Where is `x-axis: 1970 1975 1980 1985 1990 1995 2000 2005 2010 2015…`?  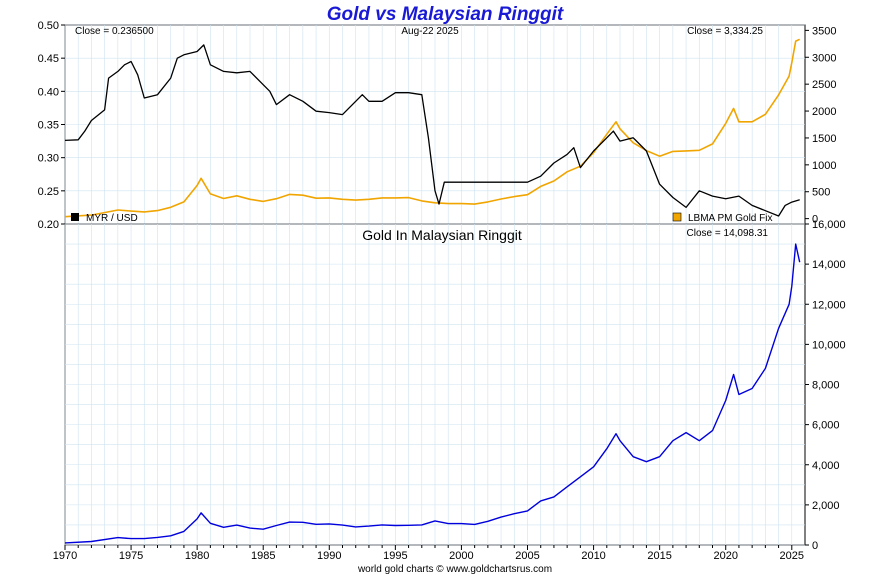
x-axis: 1970 1975 1980 1985 1990 1995 2000 2005 2010 2015… is located at coordinates (428, 553).